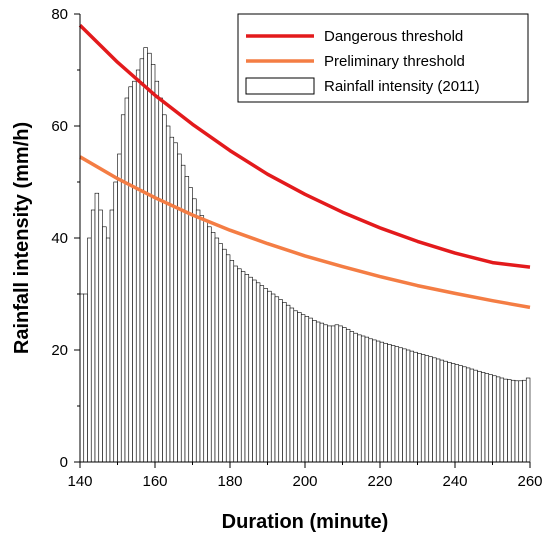 This screenshot has height=541, width=550. What do you see at coordinates (304, 481) in the screenshot?
I see `x-tick-label: 200` at bounding box center [304, 481].